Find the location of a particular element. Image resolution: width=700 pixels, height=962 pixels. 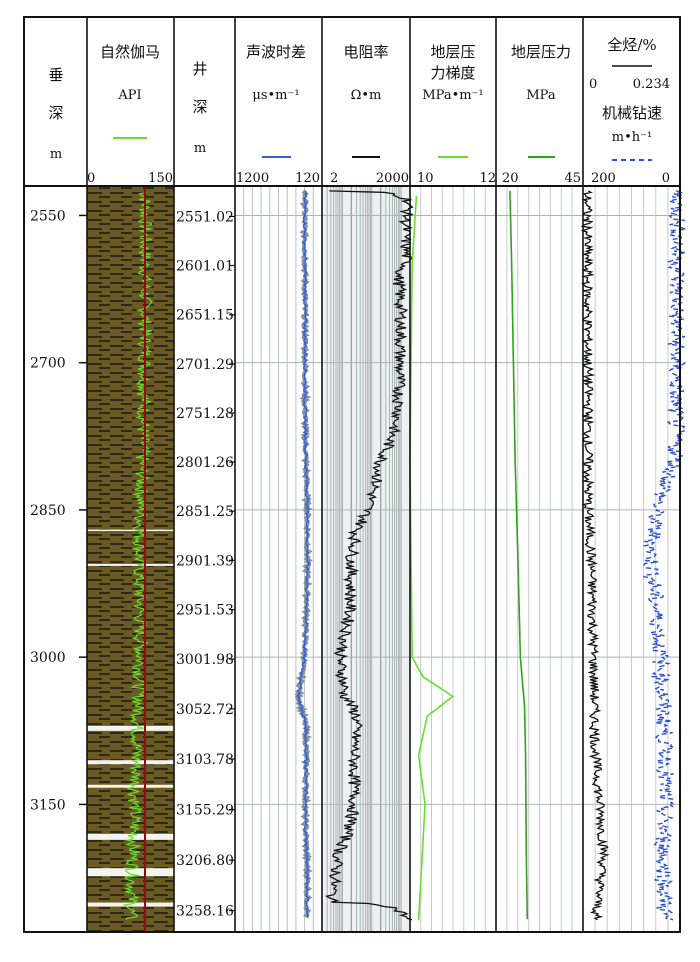

vertical-depth-ticks: 2550 2700 2850 3000 3150 is located at coordinates (58, 510).